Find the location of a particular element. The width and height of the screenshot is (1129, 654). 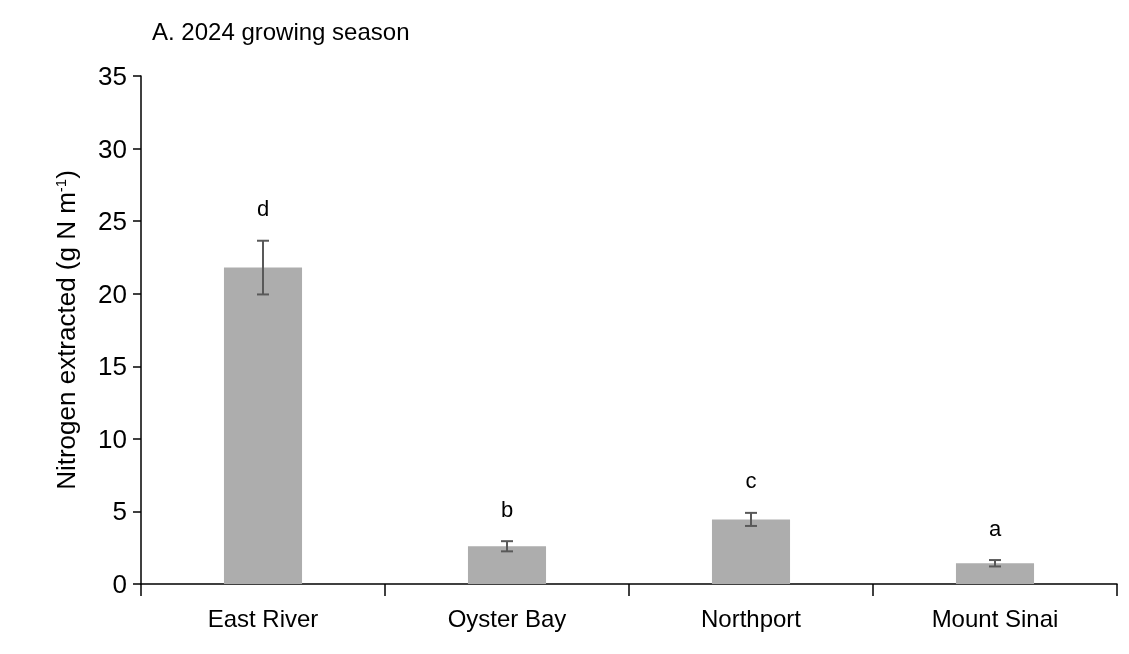

x-tick-label: Mount Sinai is located at coordinates (995, 618).